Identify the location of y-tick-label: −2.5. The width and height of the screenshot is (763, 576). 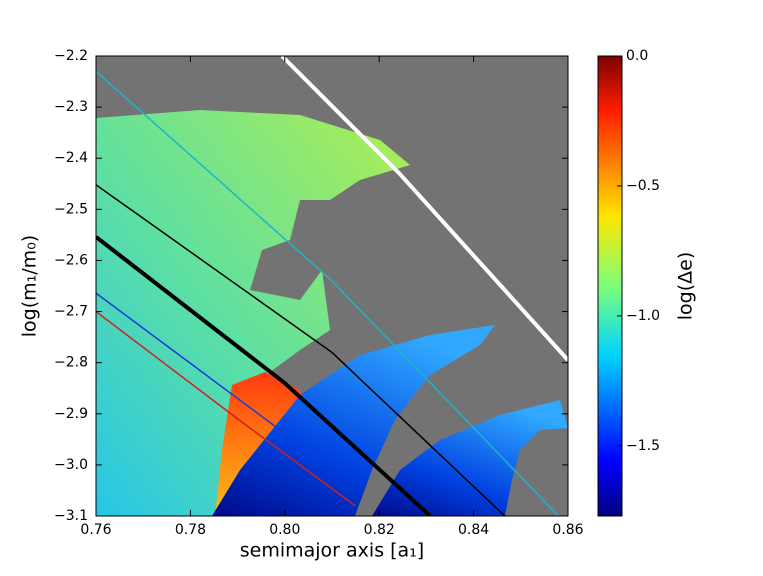
(71, 209).